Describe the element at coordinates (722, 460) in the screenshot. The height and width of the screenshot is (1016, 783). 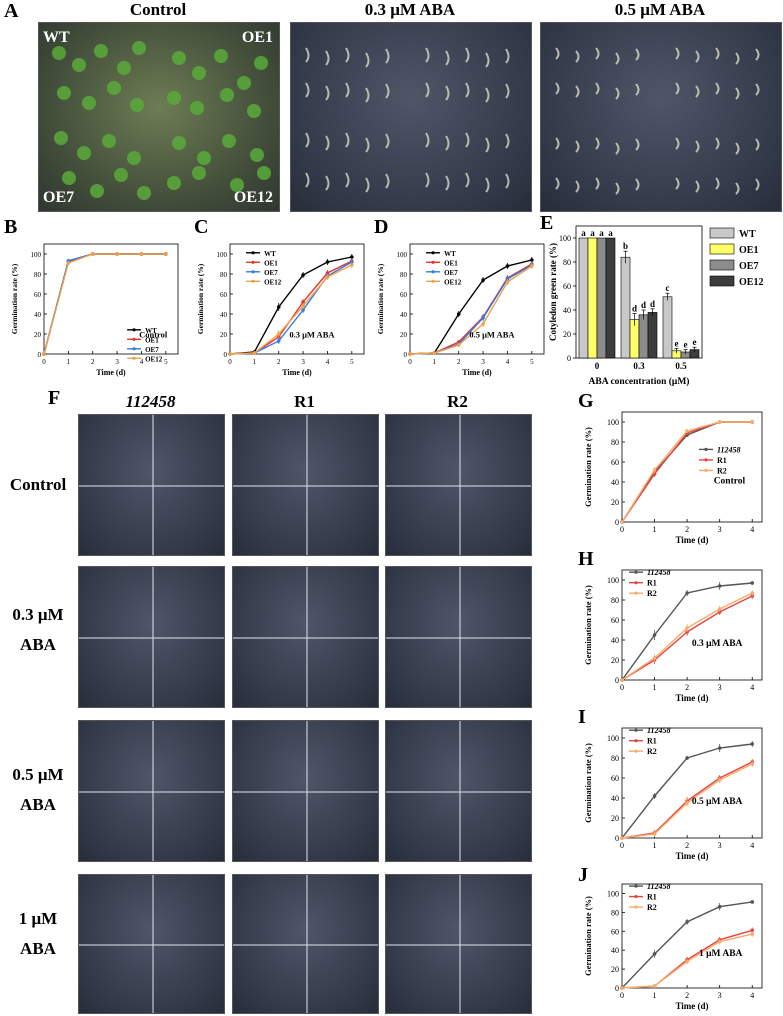
I see `legend-label-r1: R1` at that location.